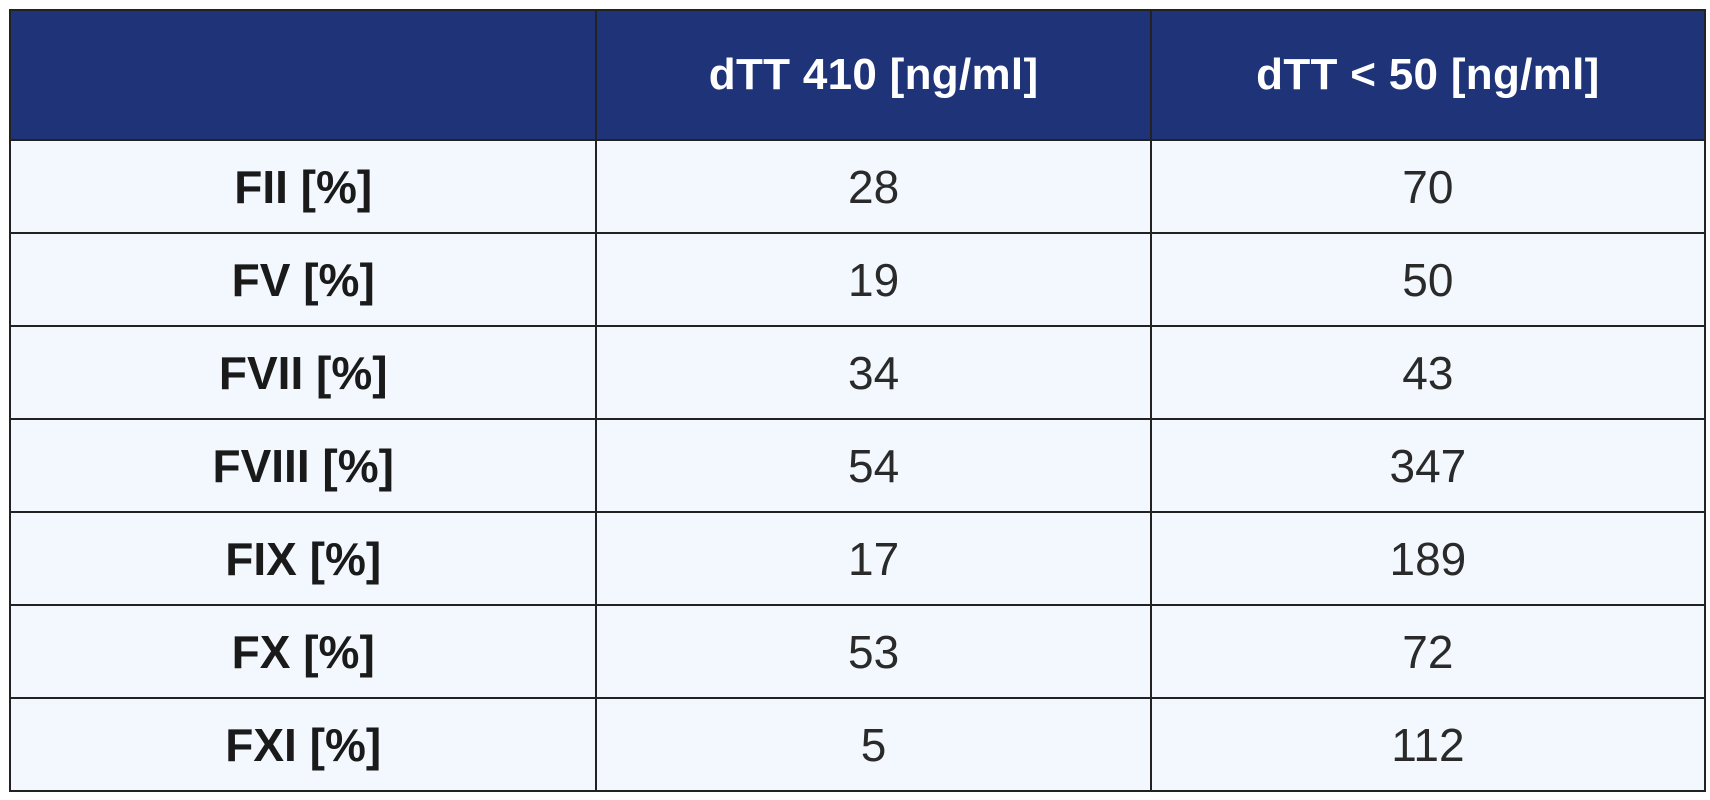 The image size is (1710, 800). What do you see at coordinates (873, 75) in the screenshot?
I see `header-dtt-410: dTT 410 [ng/ml]` at bounding box center [873, 75].